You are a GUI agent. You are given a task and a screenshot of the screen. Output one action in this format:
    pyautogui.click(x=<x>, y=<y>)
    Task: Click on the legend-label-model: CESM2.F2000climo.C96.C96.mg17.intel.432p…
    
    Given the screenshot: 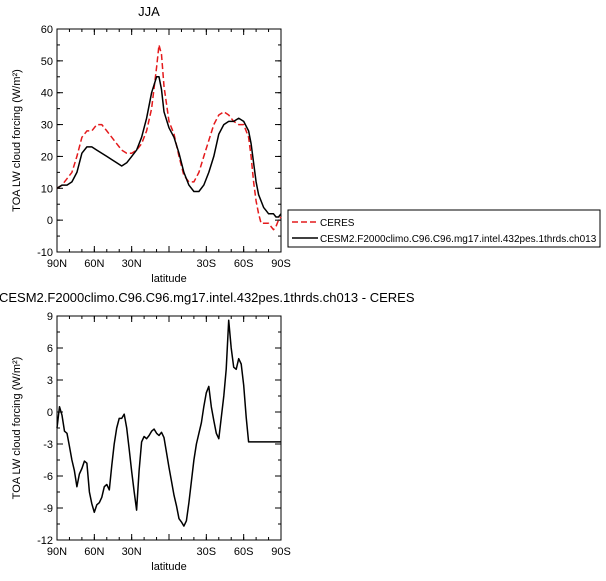 What is the action you would take?
    pyautogui.click(x=458, y=239)
    